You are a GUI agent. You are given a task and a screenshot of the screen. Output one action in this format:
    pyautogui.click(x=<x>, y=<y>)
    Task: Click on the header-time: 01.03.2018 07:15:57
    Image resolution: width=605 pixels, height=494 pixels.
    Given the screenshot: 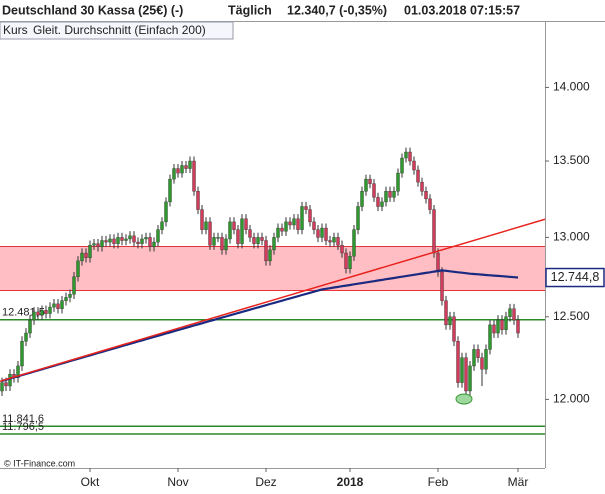 What is the action you would take?
    pyautogui.click(x=462, y=10)
    